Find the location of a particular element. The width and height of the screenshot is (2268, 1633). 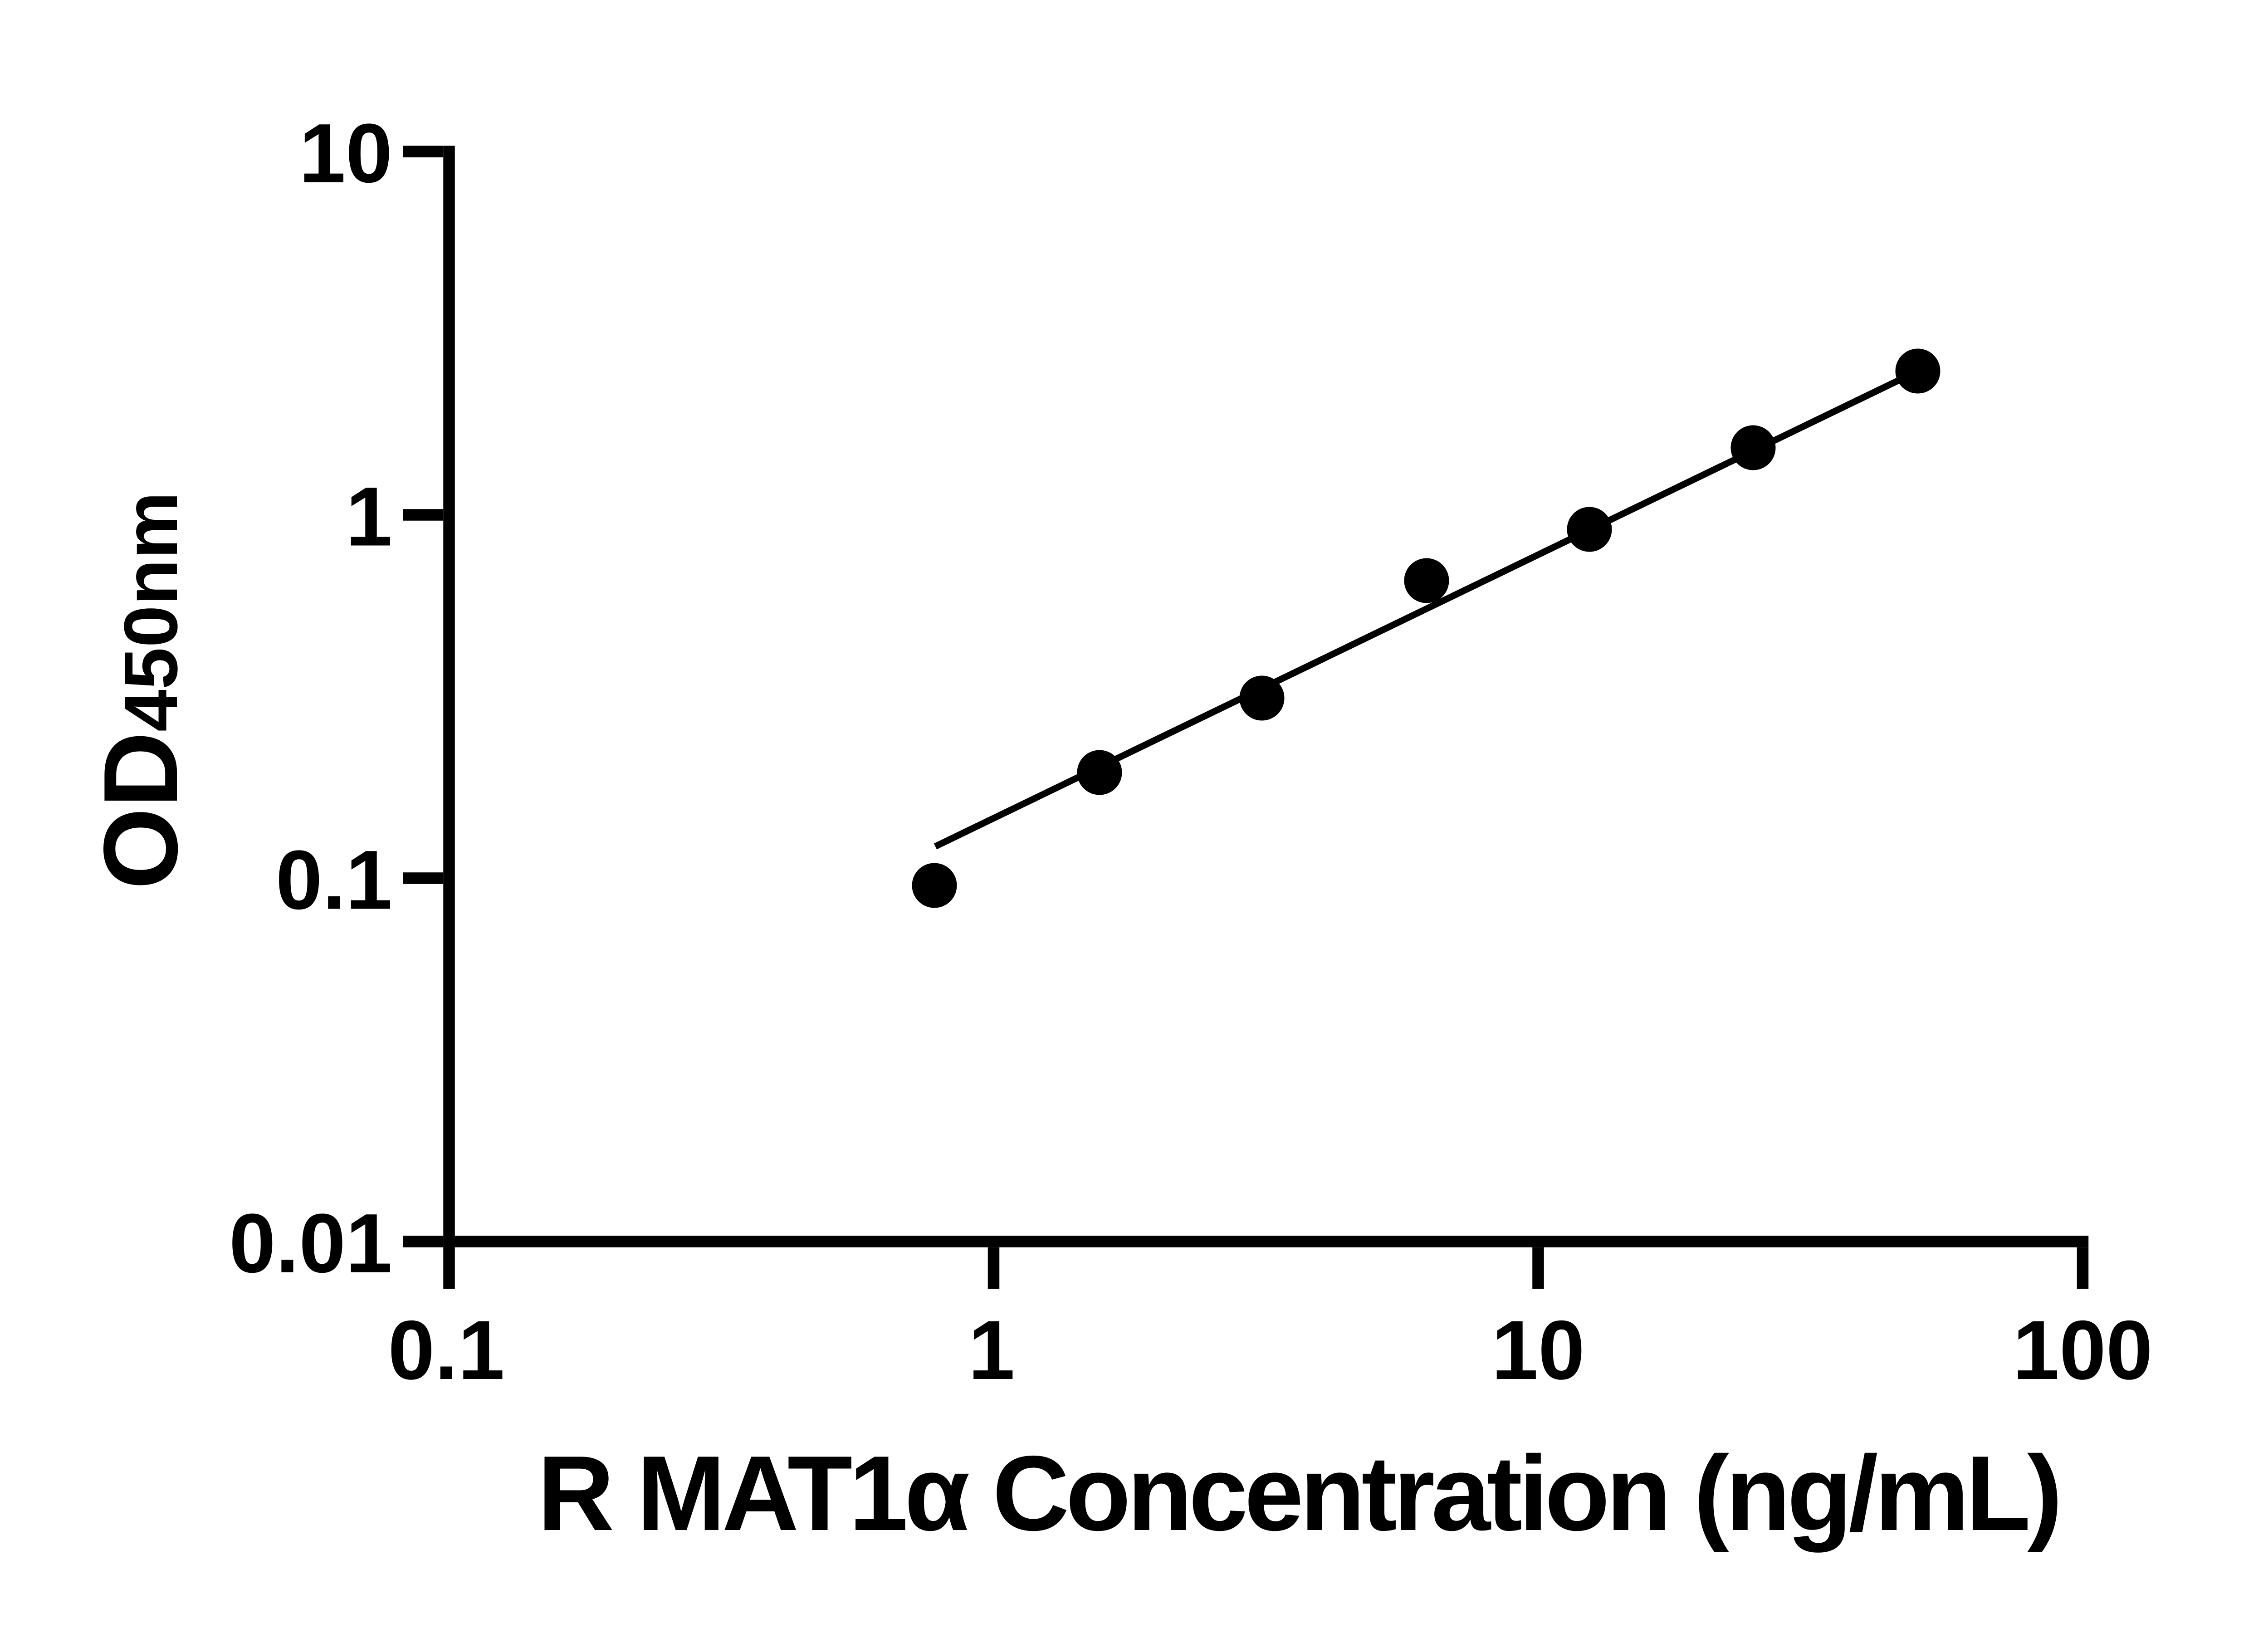

svg-text: R MAT1α Concentration (ng/mL) is located at coordinates (1298, 1493).